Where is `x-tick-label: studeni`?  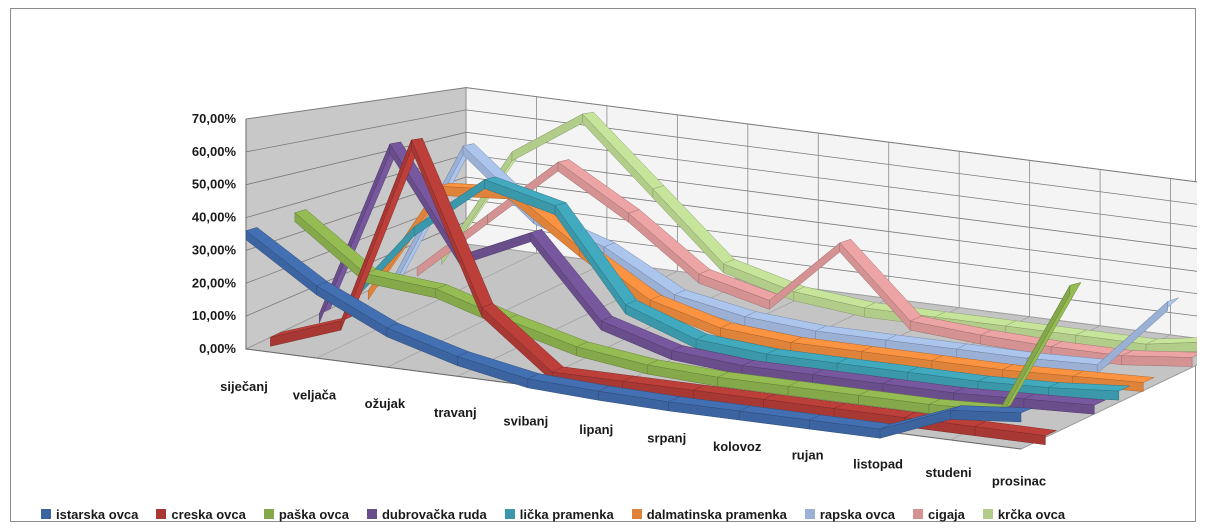
x-tick-label: studeni is located at coordinates (948, 472).